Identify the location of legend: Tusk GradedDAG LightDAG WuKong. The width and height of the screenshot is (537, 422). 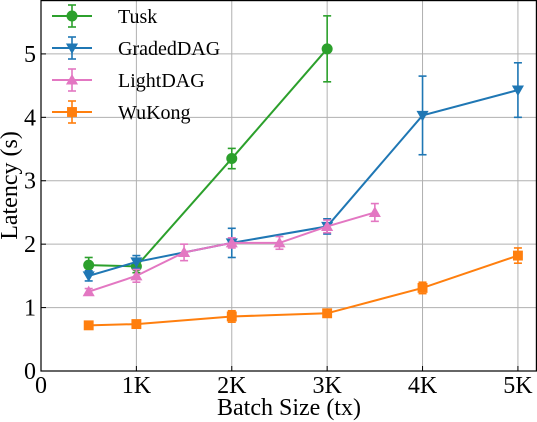
(136, 64).